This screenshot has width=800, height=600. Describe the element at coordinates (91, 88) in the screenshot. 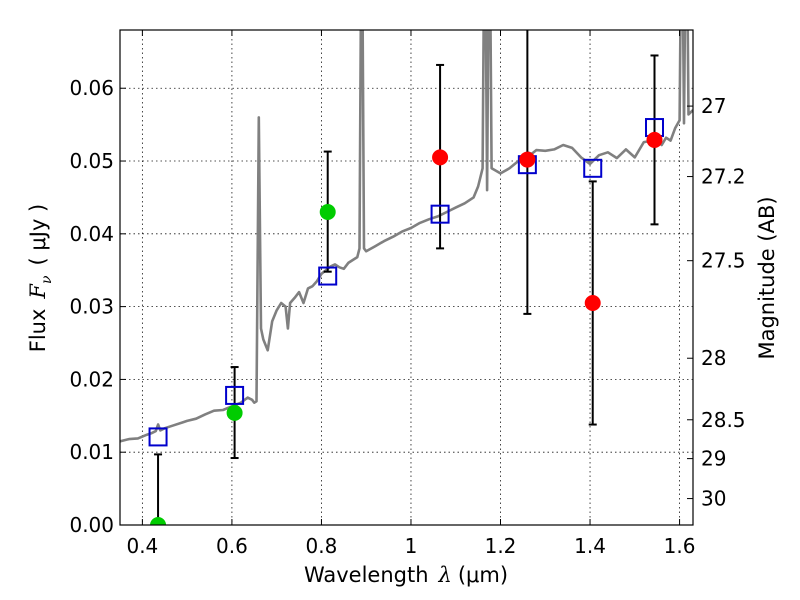

I see `y-tick-label: 0.06` at that location.